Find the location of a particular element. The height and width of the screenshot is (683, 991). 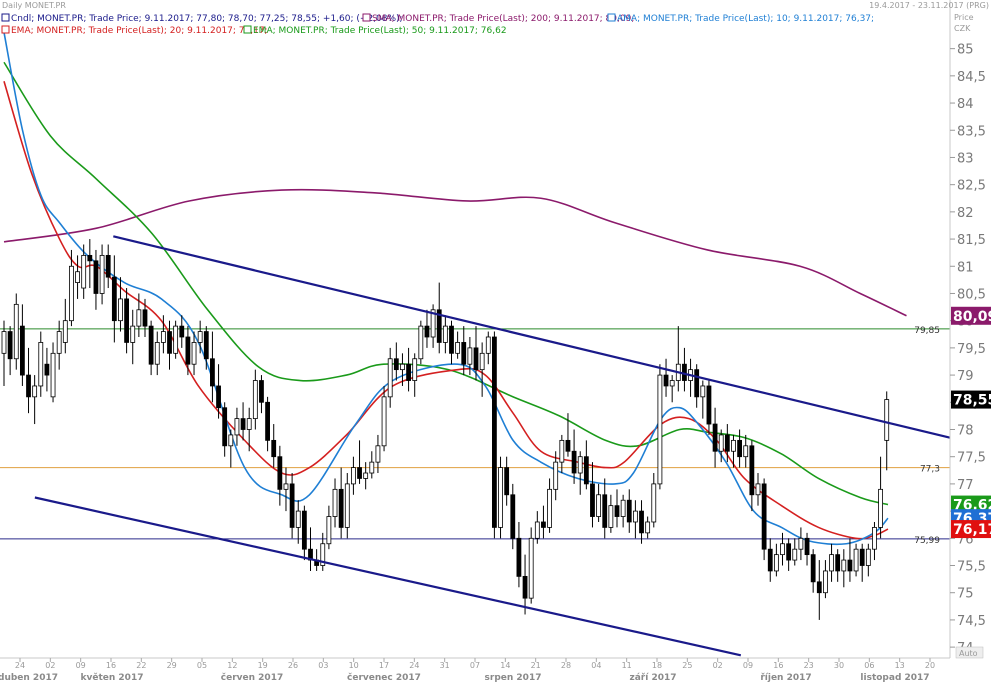

day-tick-label: 09 is located at coordinates (748, 665).